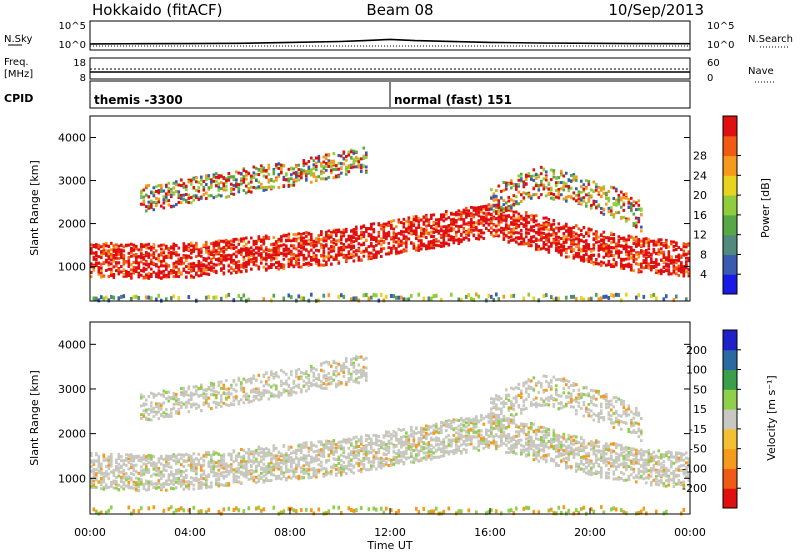  What do you see at coordinates (390, 35) in the screenshot?
I see `noise-panel-frame` at bounding box center [390, 35].